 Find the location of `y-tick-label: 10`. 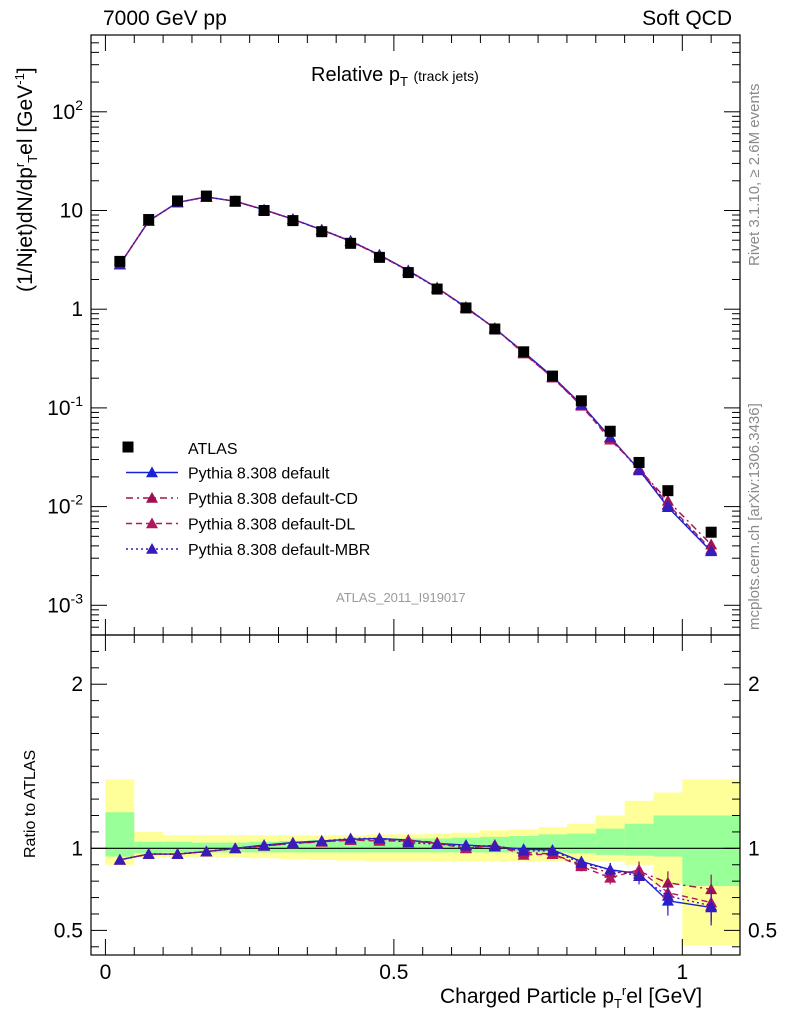

y-tick-label: 10 is located at coordinates (71, 210).